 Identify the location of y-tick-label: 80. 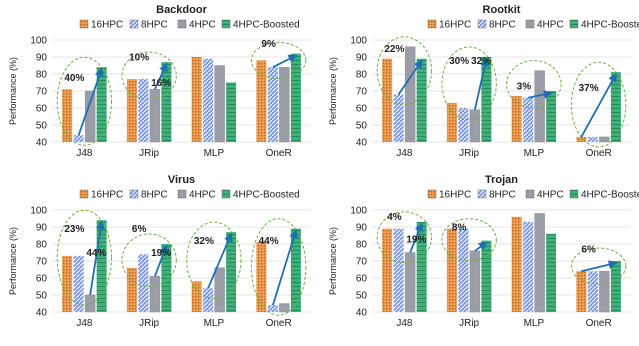
(362, 75).